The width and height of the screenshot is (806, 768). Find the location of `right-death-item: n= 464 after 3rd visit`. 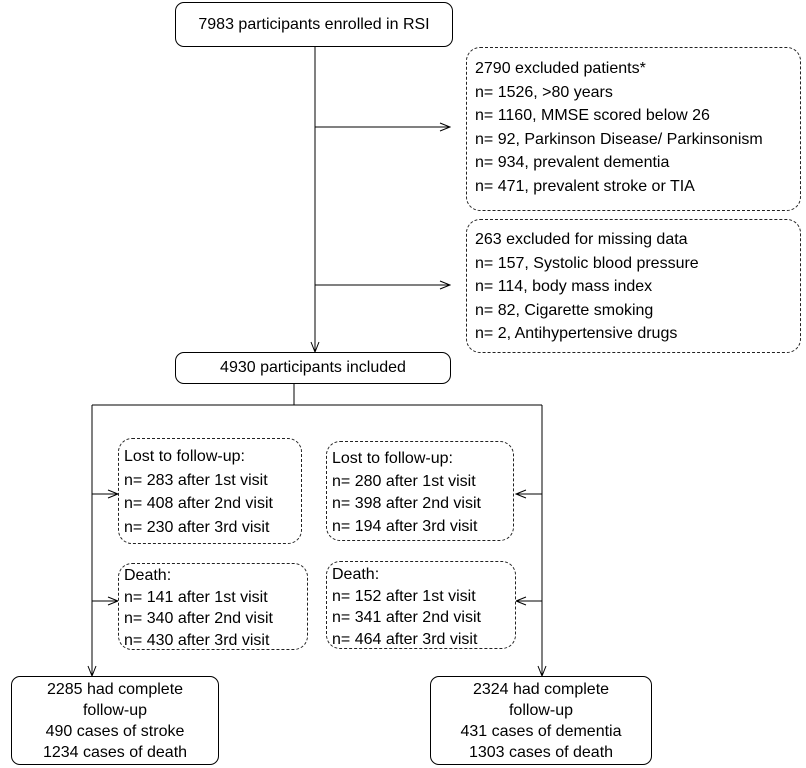

right-death-item: n= 464 after 3rd visit is located at coordinates (405, 639).